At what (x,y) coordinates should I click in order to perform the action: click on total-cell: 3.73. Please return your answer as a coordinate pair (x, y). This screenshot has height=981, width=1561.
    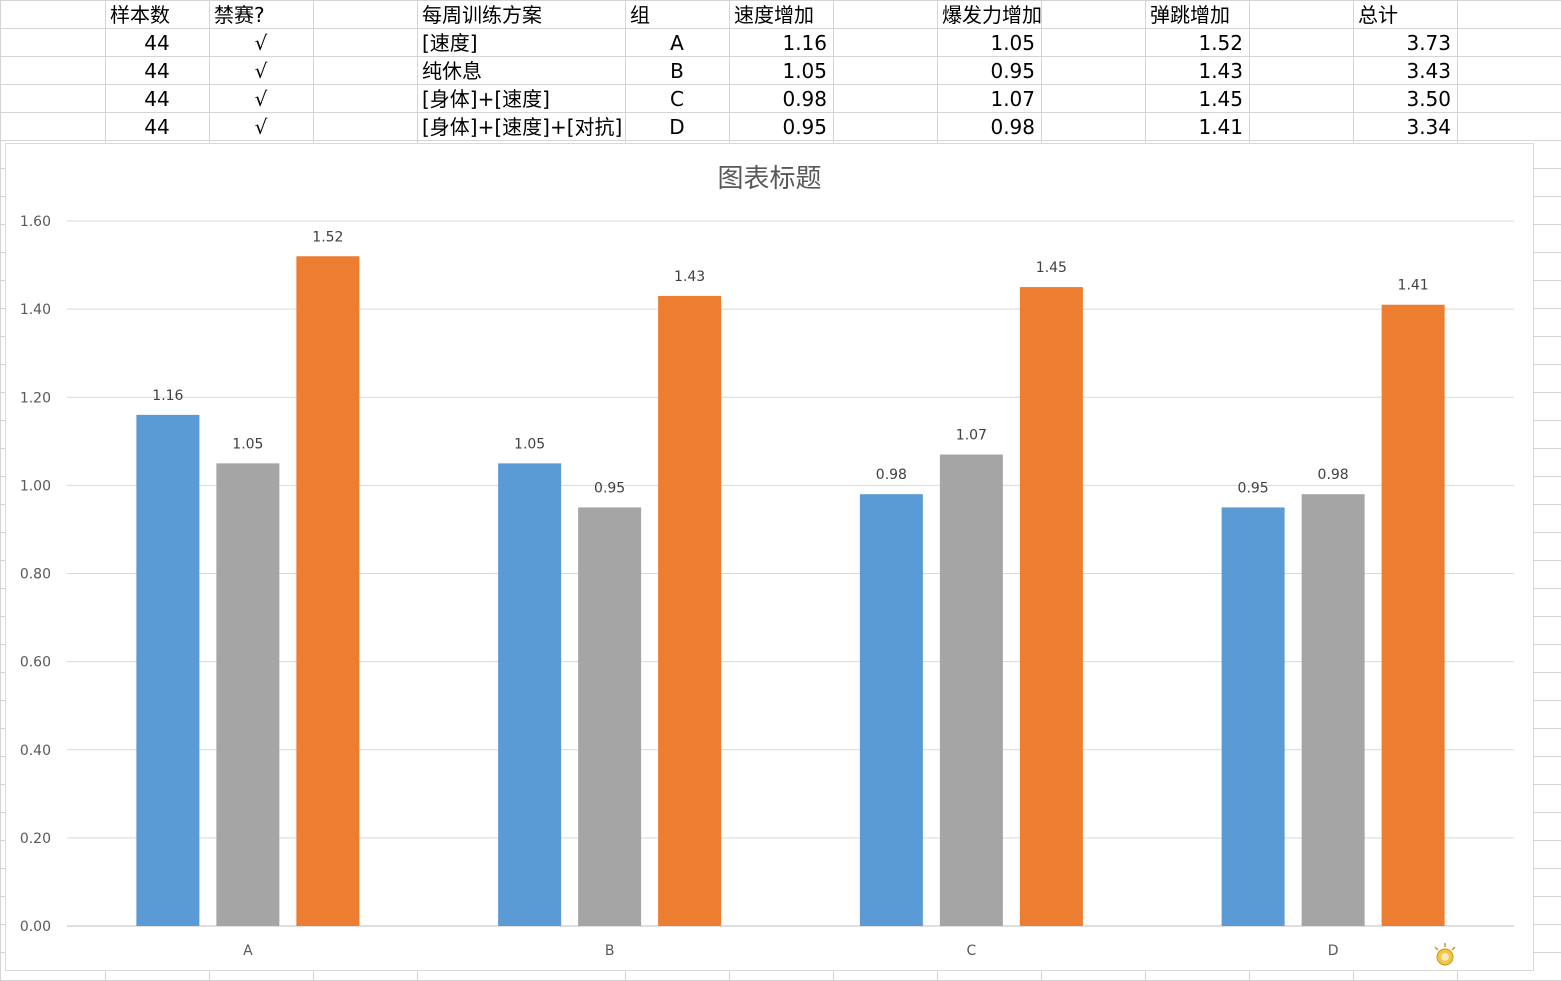
    Looking at the image, I should click on (1428, 43).